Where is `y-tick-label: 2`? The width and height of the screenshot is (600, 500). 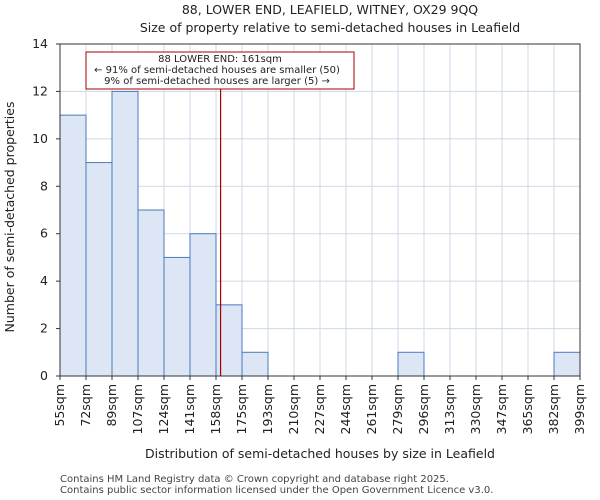
y-tick-label: 2 is located at coordinates (44, 328).